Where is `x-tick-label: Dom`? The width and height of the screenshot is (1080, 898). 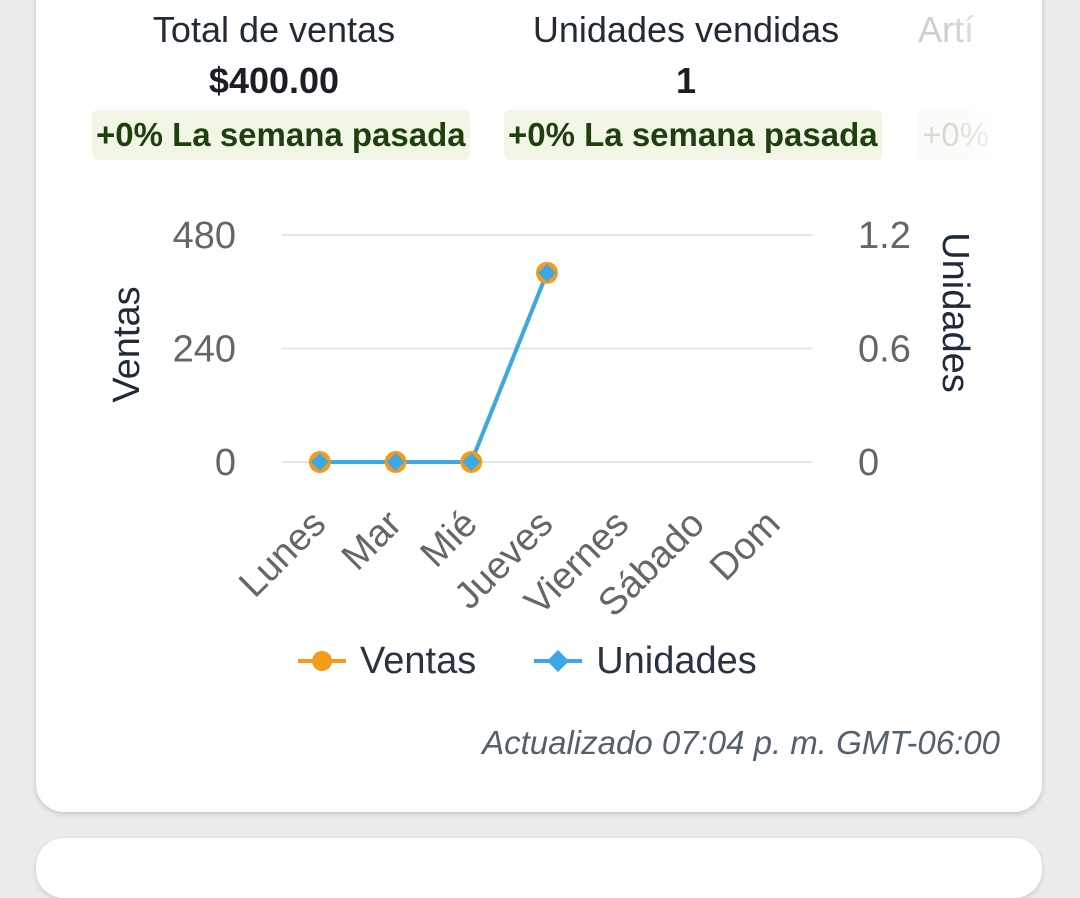
x-tick-label: Dom is located at coordinates (745, 546).